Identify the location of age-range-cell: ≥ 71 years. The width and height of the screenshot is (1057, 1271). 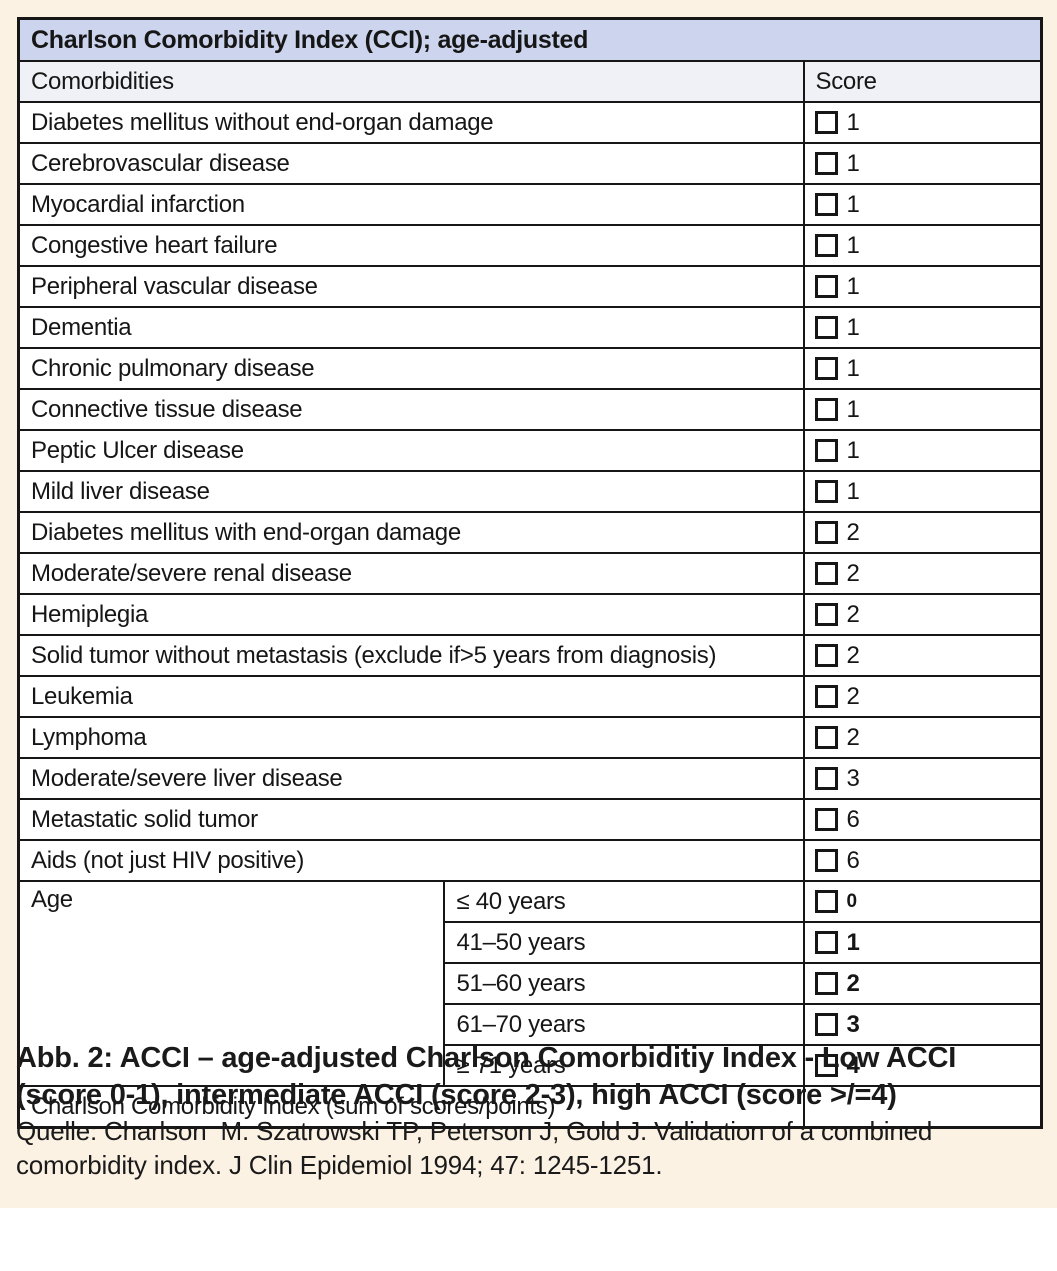
(623, 1065).